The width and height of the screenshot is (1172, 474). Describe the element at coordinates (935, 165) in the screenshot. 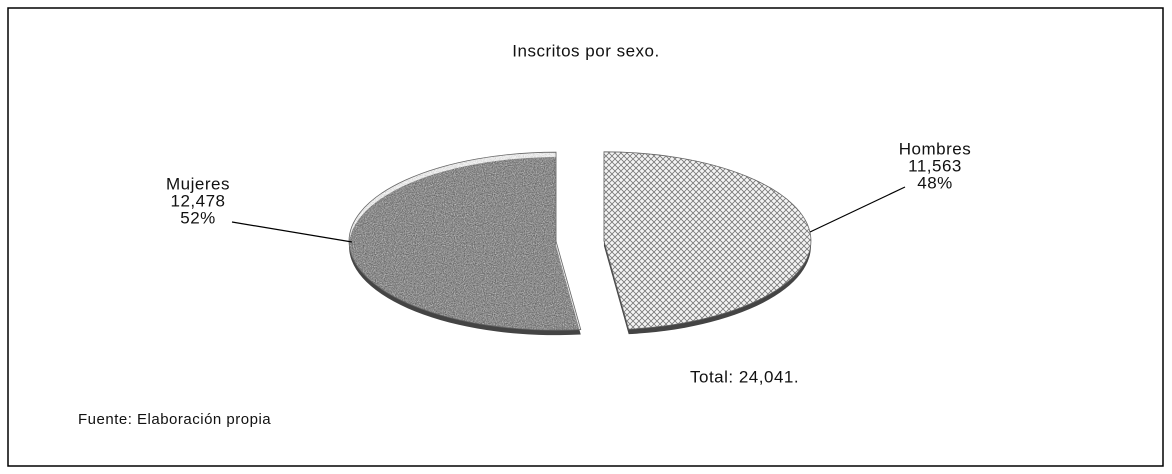

I see `value-label: 11,563` at that location.